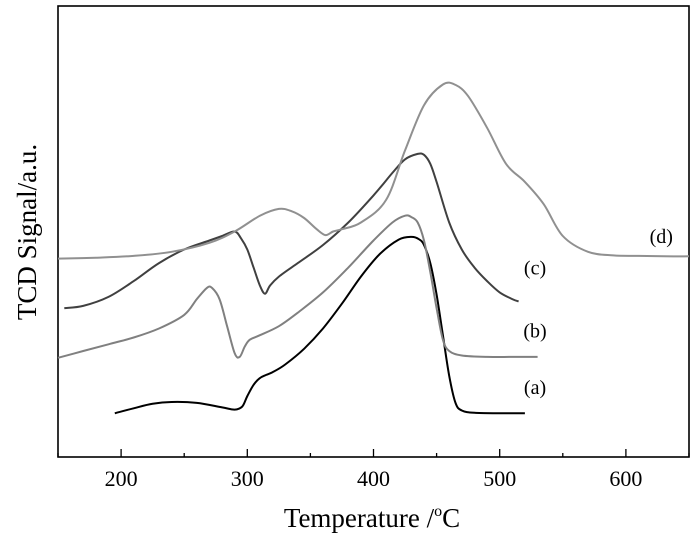 This screenshot has height=539, width=700. I want to click on x-axis-ticks, so click(373, 453).